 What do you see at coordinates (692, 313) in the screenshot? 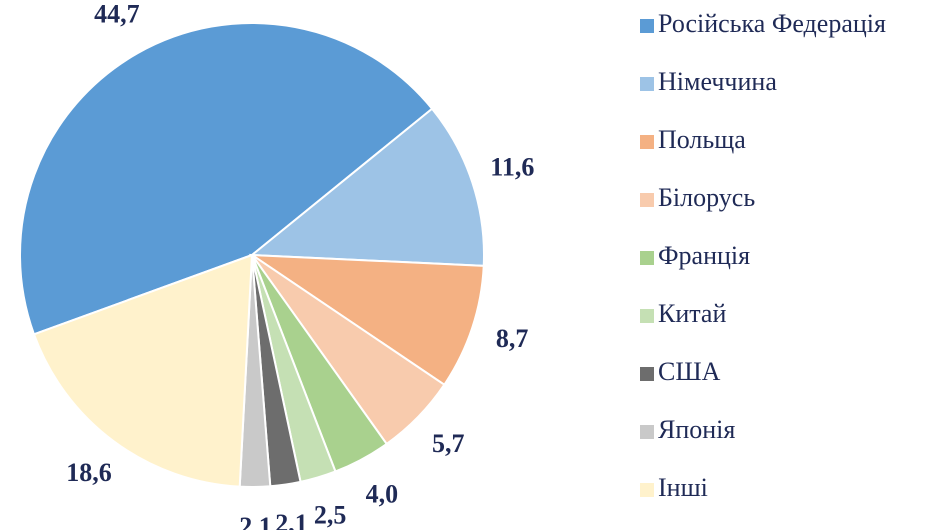
I see `legend-label: Китай` at bounding box center [692, 313].